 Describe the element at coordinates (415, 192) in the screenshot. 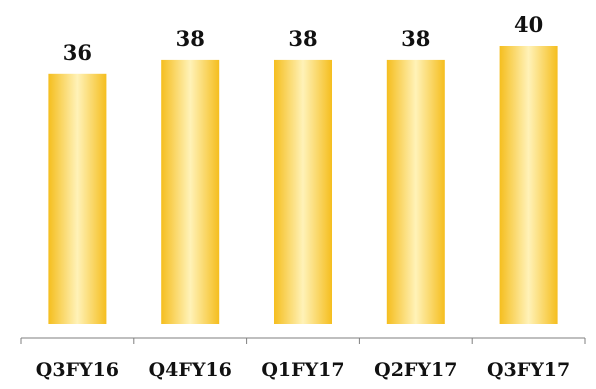

I see `bar-q2fy17` at that location.